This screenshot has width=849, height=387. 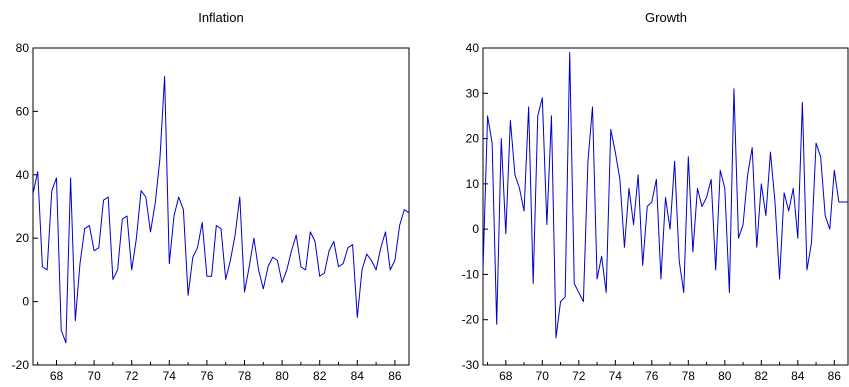 I want to click on inflation-x-tick-label: 76, so click(x=207, y=376).